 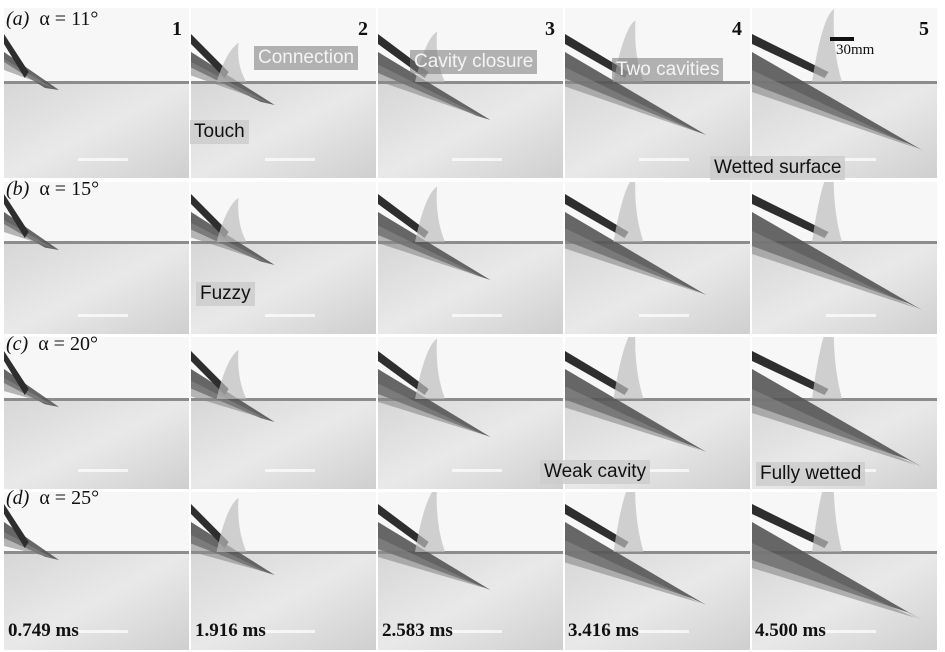 I want to click on frame-r4-c3, so click(x=470, y=571).